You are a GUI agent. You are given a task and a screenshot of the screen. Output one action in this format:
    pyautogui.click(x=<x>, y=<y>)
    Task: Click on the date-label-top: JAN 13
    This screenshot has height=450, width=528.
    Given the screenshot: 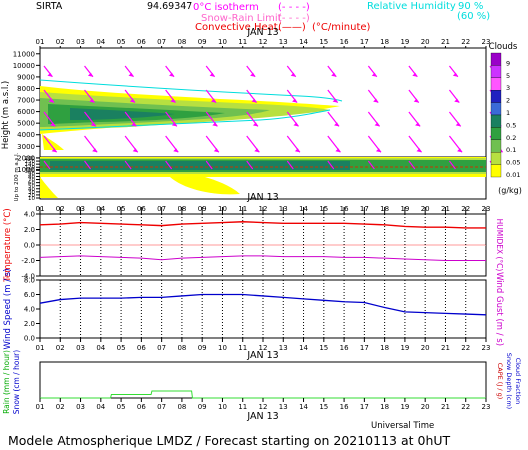 What is the action you would take?
    pyautogui.click(x=262, y=32)
    